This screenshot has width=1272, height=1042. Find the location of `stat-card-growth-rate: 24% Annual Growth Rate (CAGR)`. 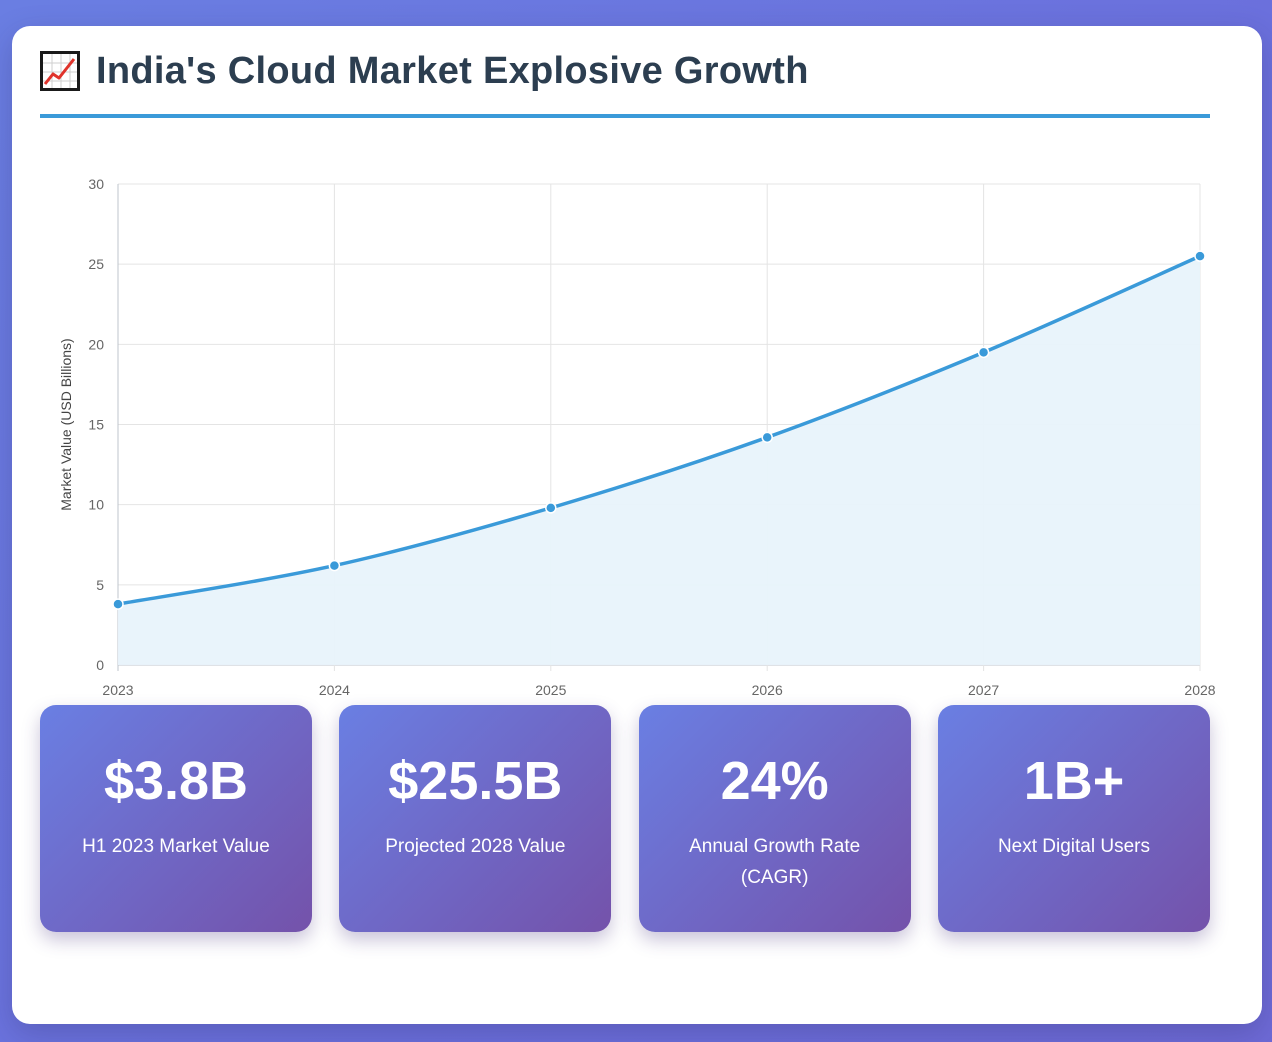

stat-card-growth-rate: 24% Annual Growth Rate (CAGR) is located at coordinates (774, 818).